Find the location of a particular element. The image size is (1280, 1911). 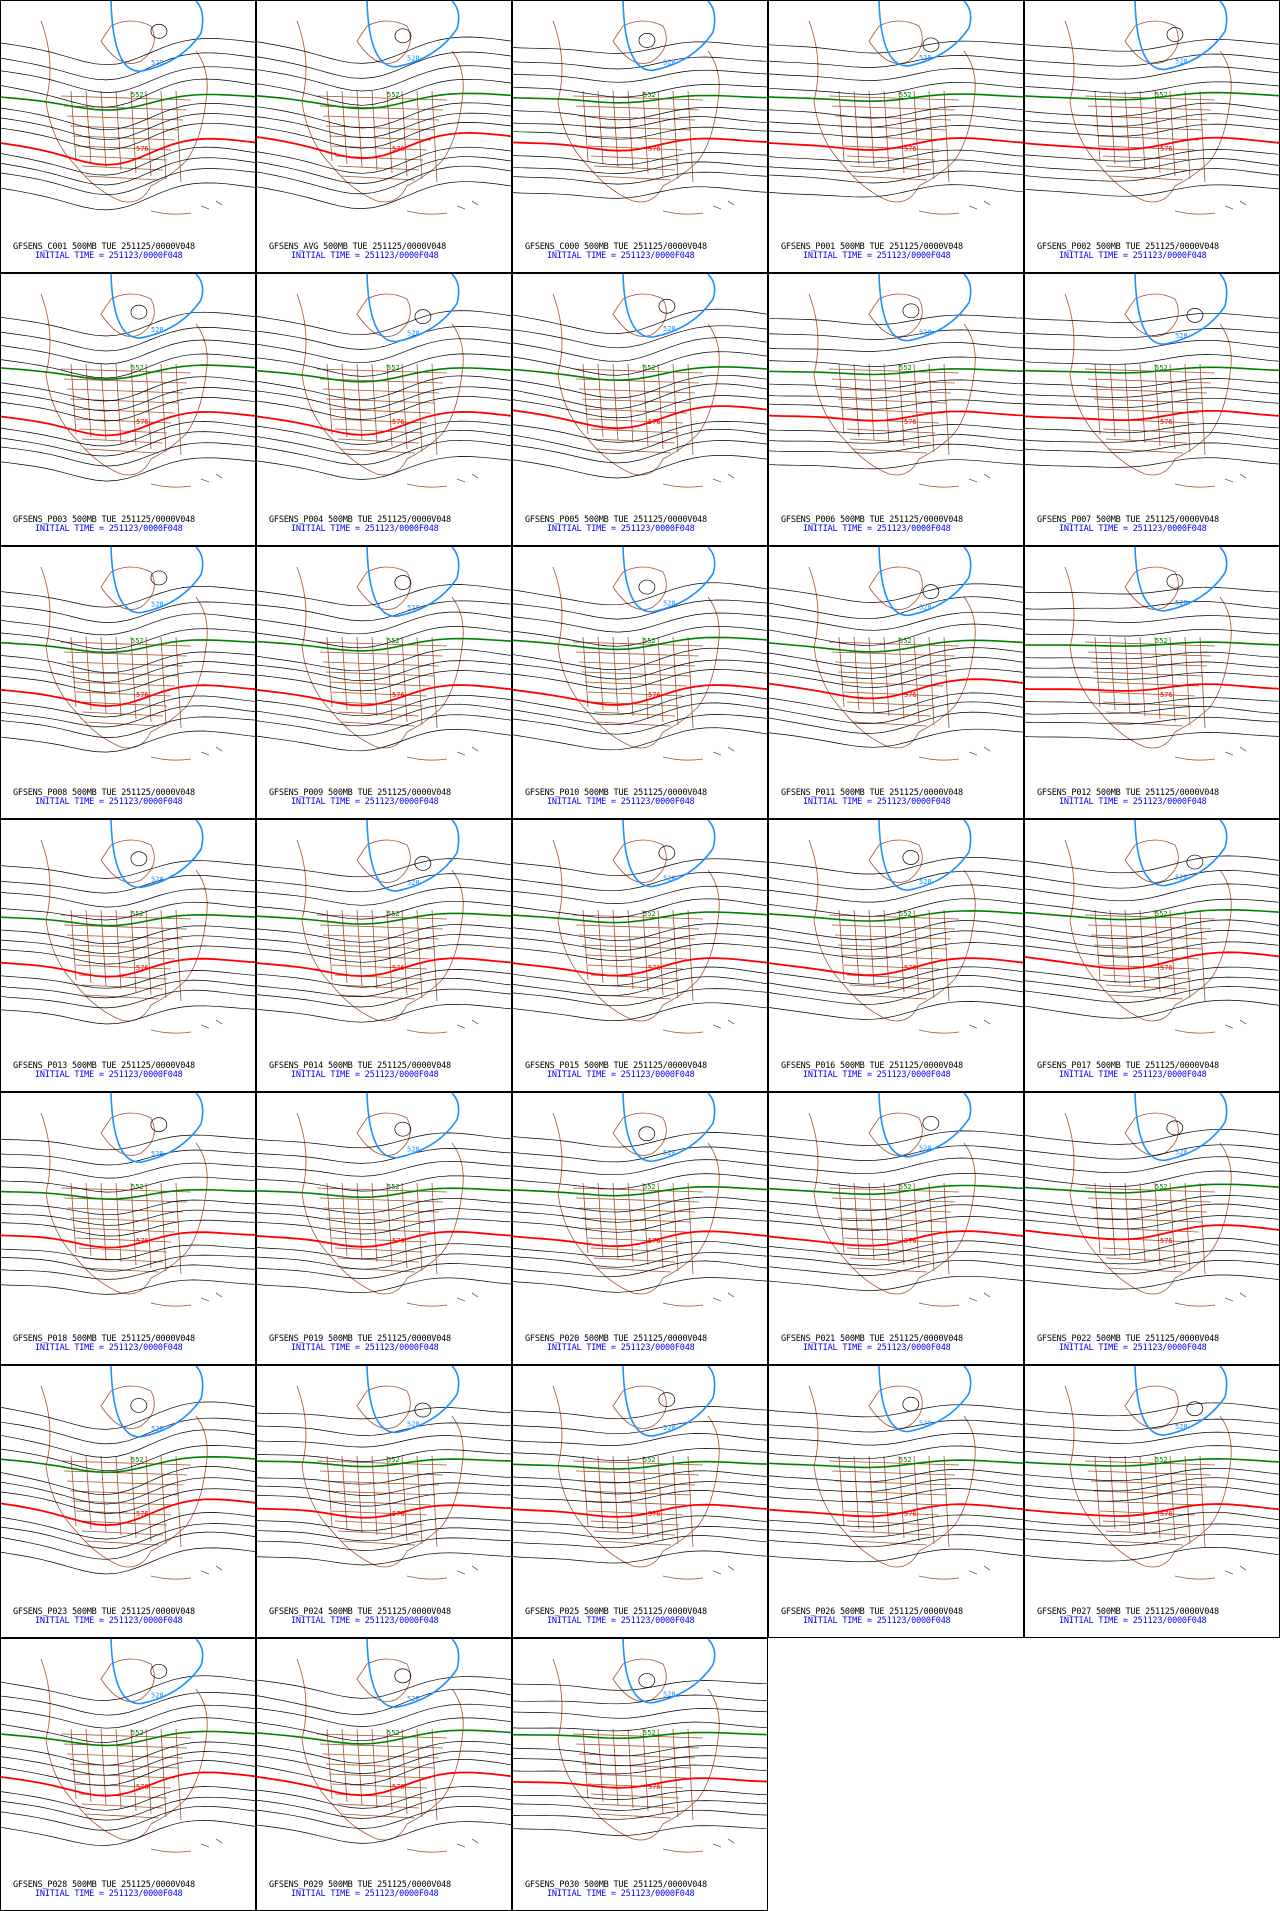

panel-title: GFSENS_P008 500MB TUE 251125/0000V048 is located at coordinates (104, 793).